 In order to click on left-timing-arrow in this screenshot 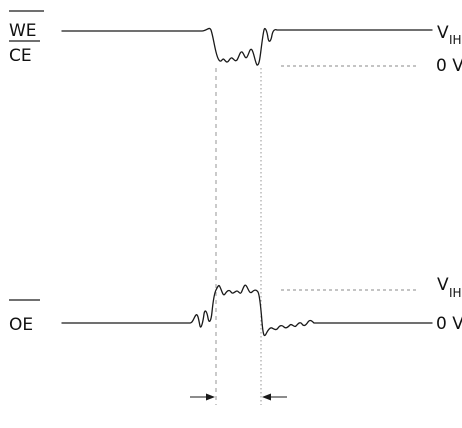, I will do `click(202, 397)`.